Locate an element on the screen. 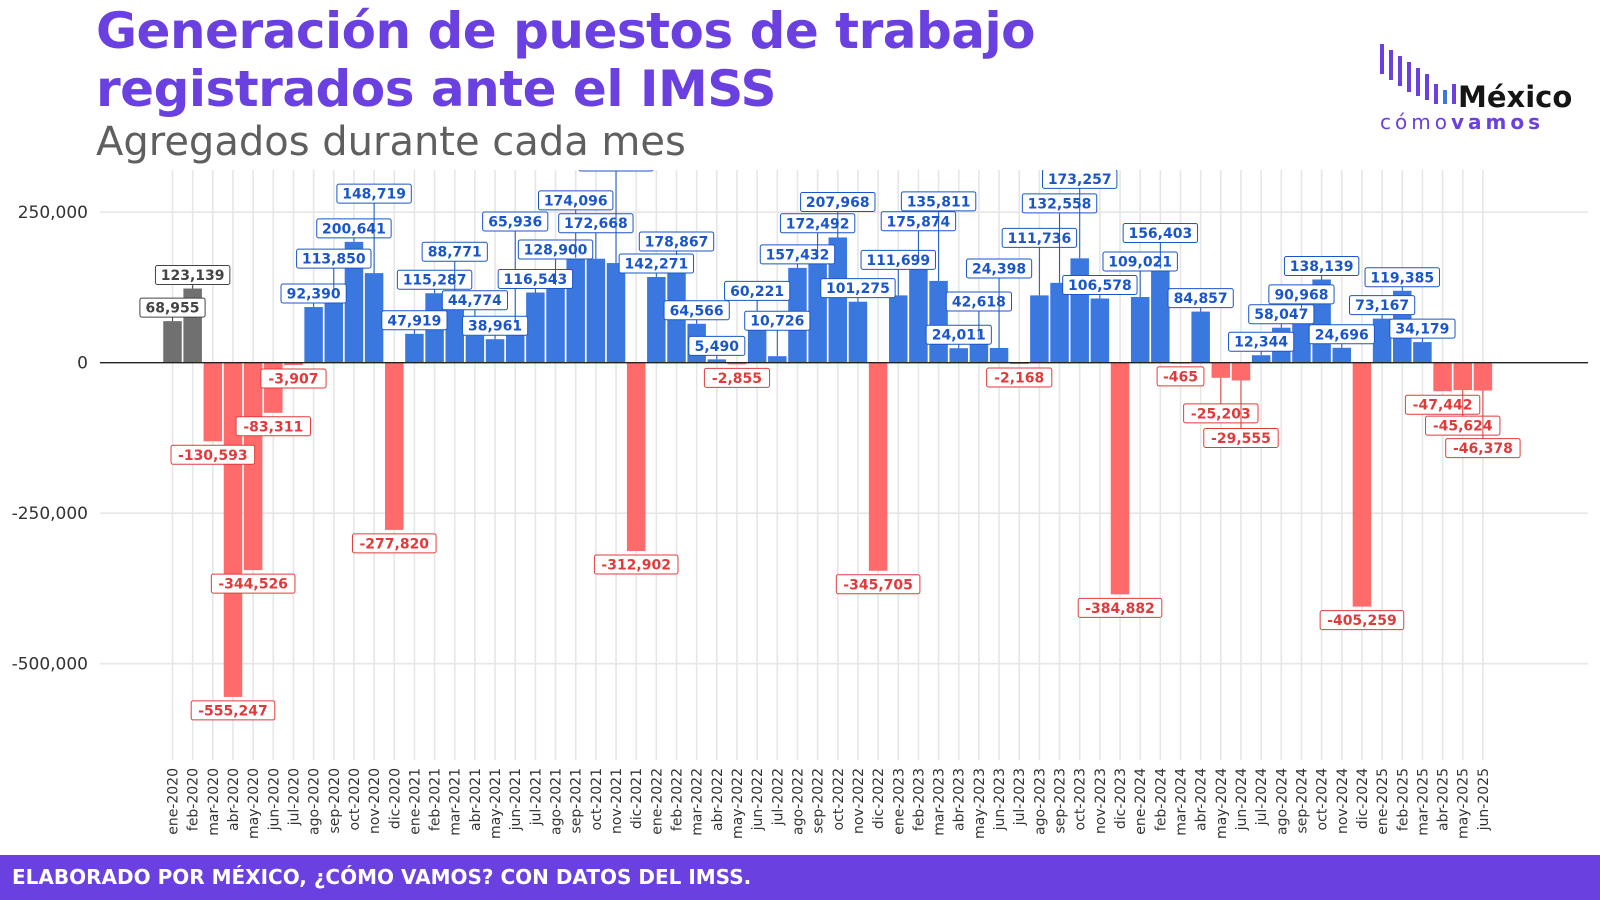  data-label: -130,593 is located at coordinates (213, 454).